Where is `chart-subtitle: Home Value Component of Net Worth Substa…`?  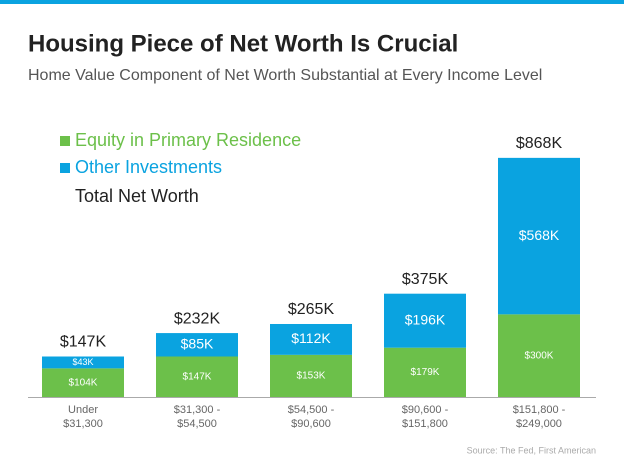 chart-subtitle: Home Value Component of Net Worth Substa… is located at coordinates (285, 75).